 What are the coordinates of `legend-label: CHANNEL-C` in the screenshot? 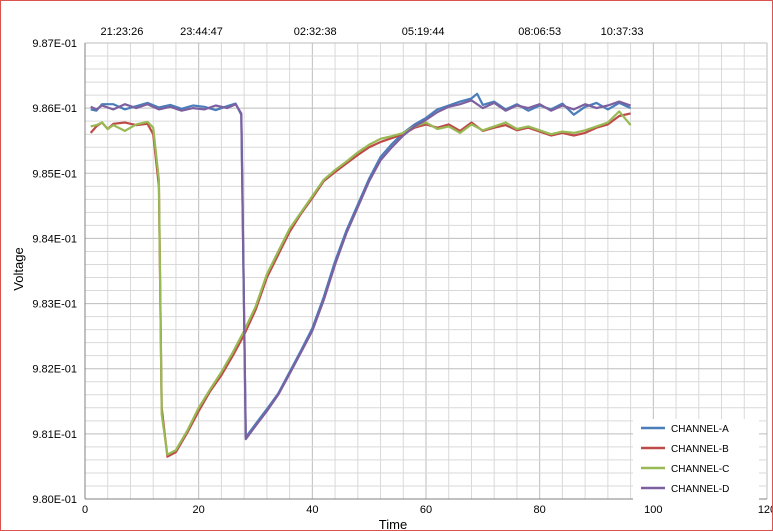 It's located at (700, 469).